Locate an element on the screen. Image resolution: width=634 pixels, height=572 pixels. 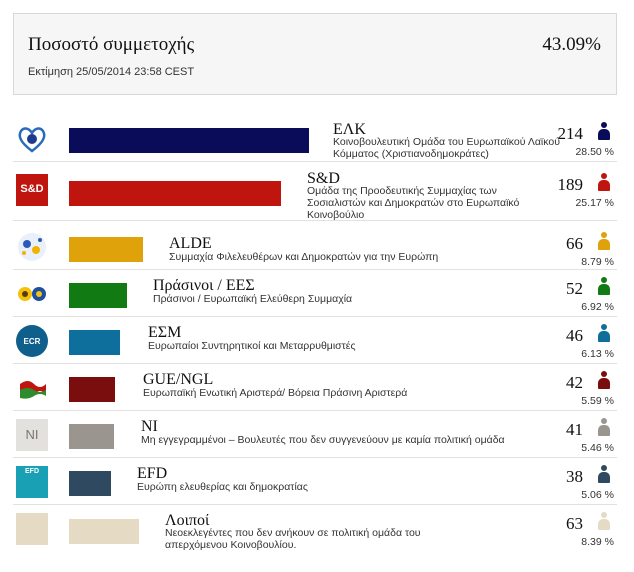
ni-logo-text: NI is located at coordinates (32, 434).